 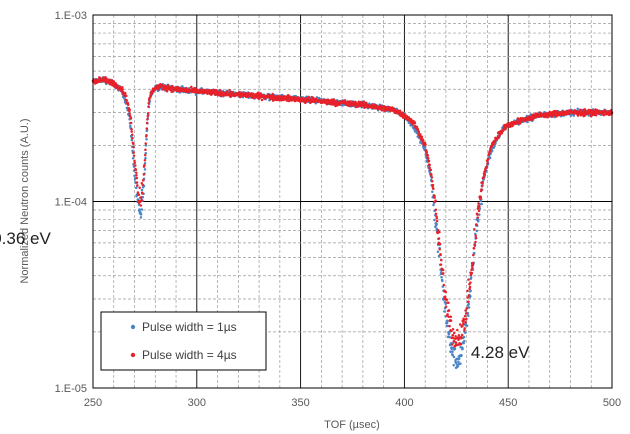 I want to click on x-tick-label: 300, so click(x=197, y=403).